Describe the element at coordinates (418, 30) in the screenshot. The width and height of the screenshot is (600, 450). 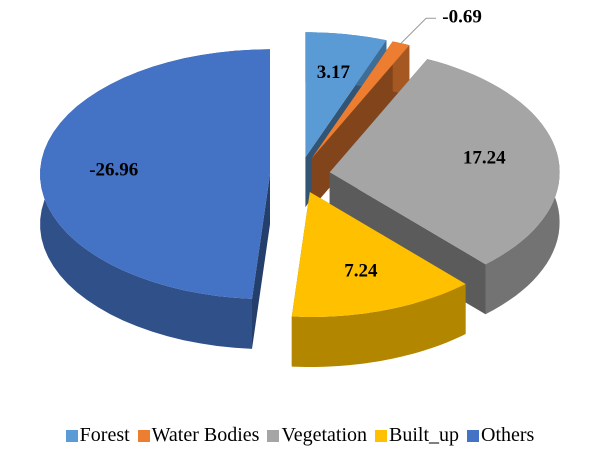
I see `leader-line` at that location.